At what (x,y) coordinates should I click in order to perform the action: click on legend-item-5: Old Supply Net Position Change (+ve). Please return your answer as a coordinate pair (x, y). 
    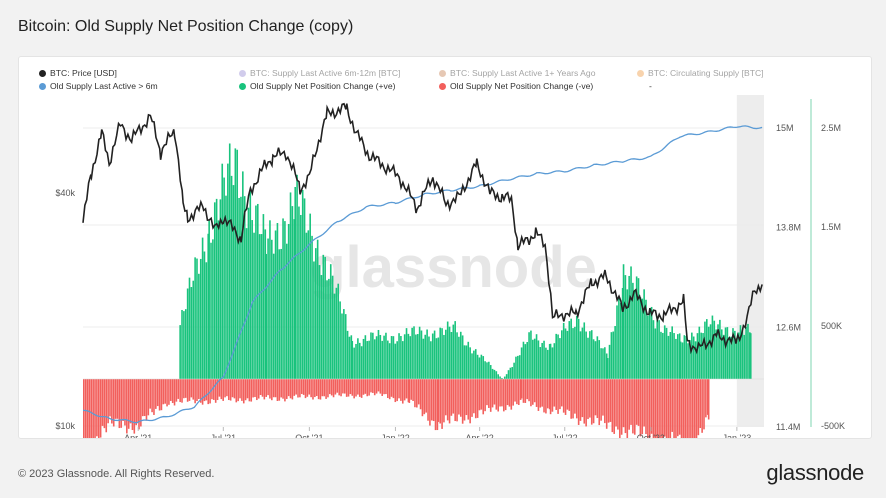
    Looking at the image, I should click on (317, 86).